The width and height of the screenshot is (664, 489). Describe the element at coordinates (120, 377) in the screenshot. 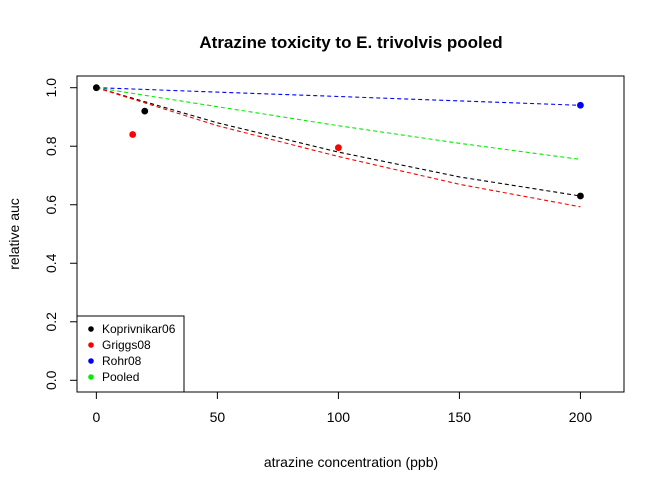

I see `legend-label-pooled: Pooled` at that location.